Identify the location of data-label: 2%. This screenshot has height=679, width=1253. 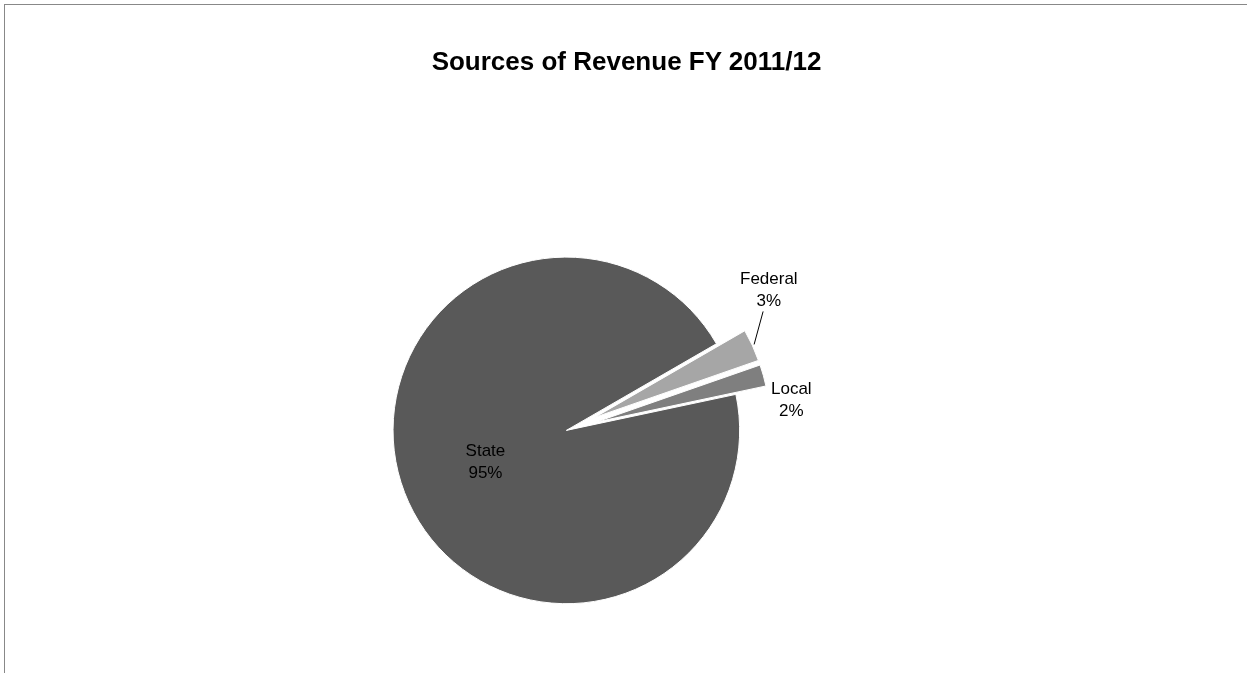
(791, 411).